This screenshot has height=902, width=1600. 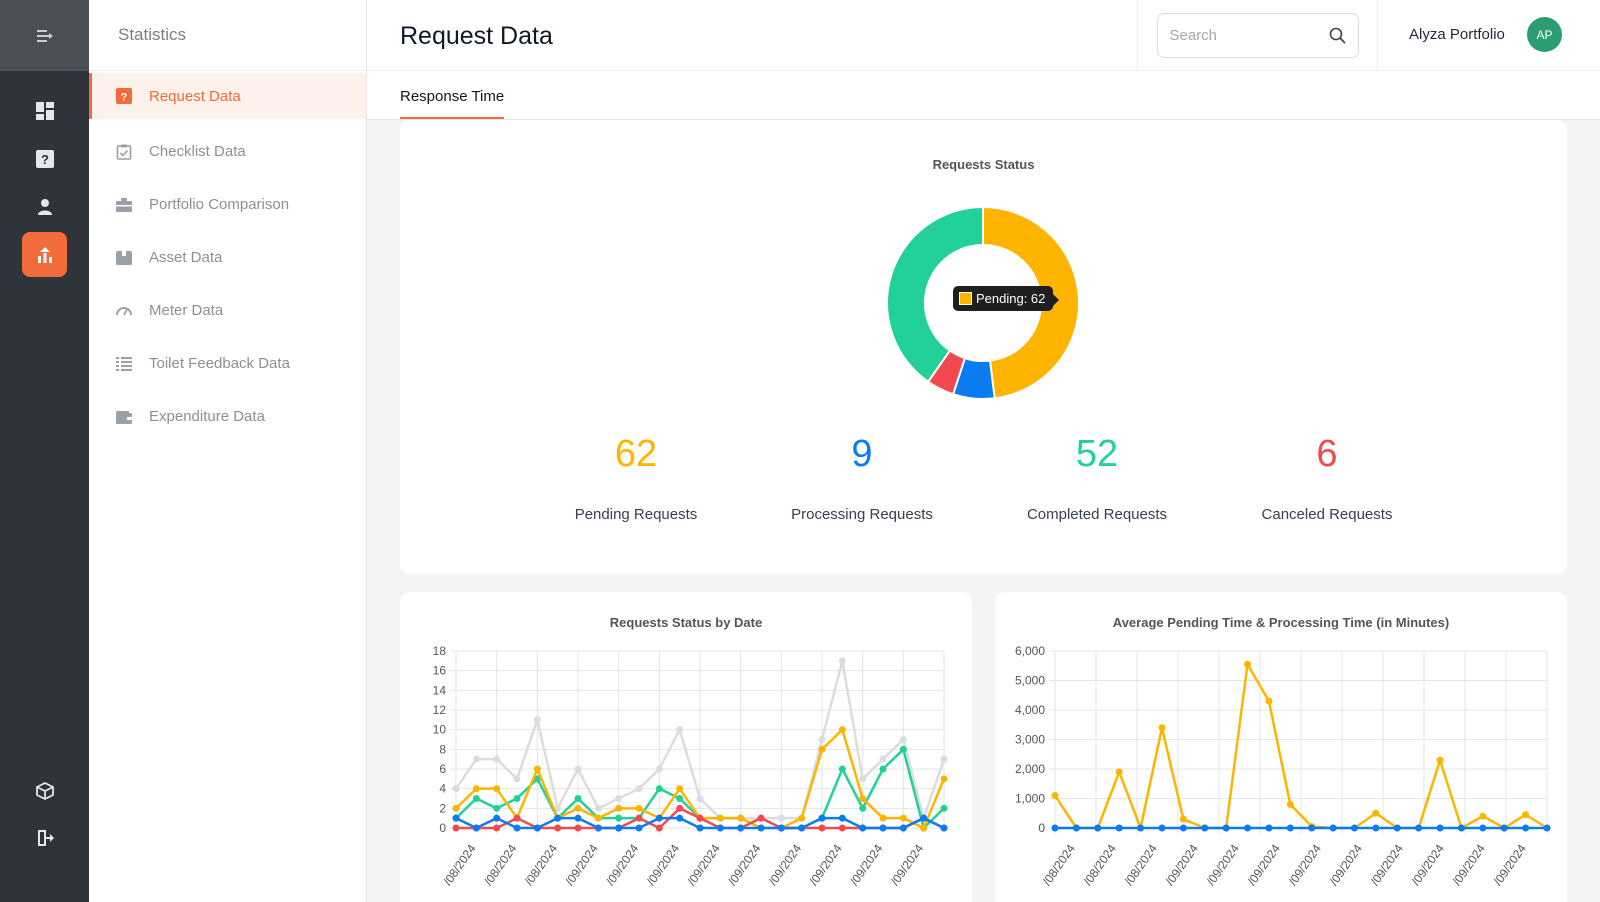 I want to click on nav-item-meter-data: Meter Data, so click(x=227, y=310).